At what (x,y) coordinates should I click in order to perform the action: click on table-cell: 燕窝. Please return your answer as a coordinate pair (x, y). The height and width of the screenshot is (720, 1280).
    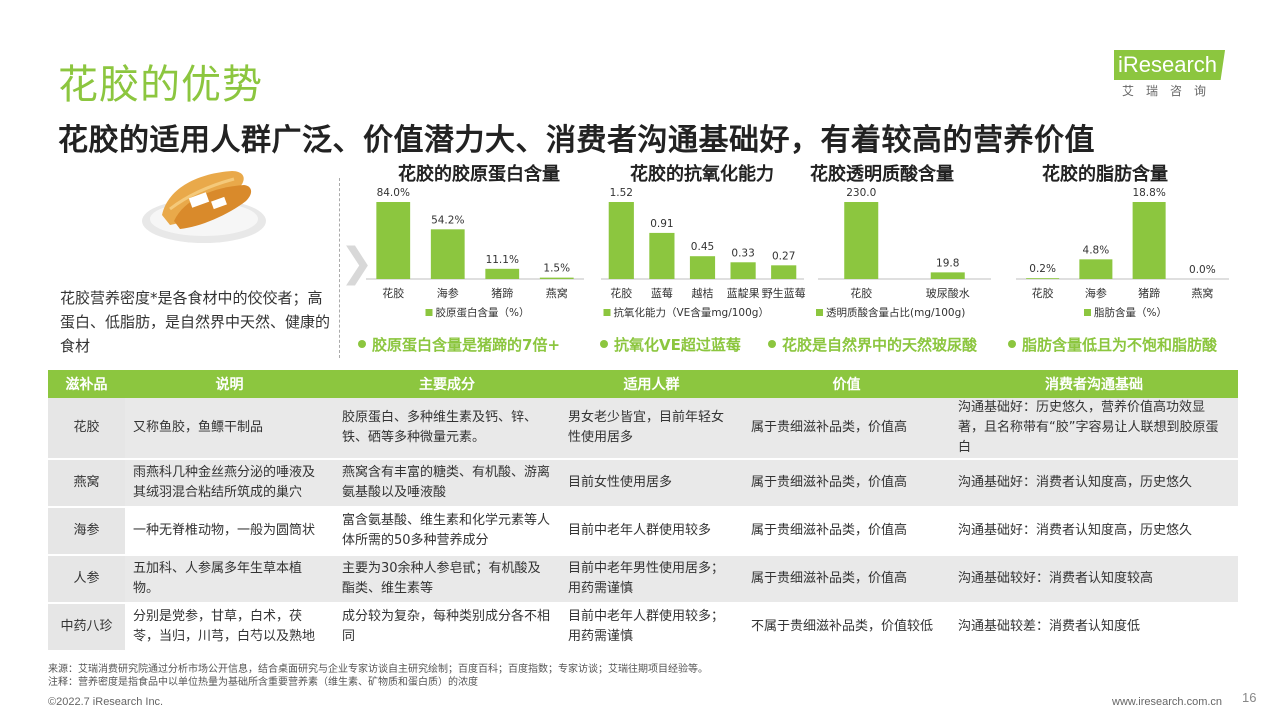
    Looking at the image, I should click on (86, 483).